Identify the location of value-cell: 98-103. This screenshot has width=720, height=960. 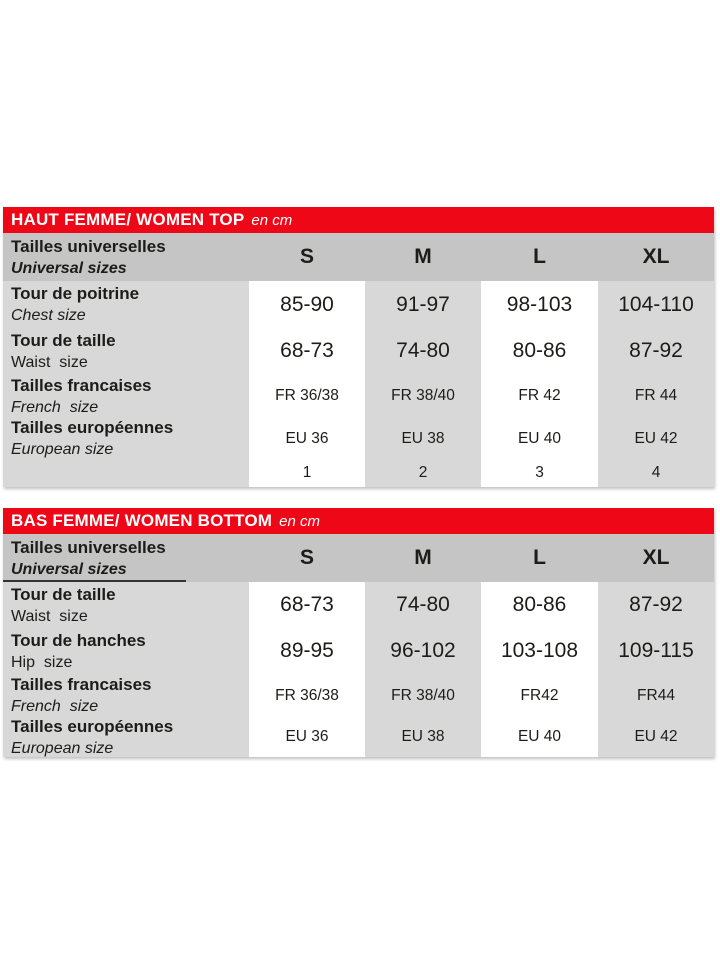
(539, 304).